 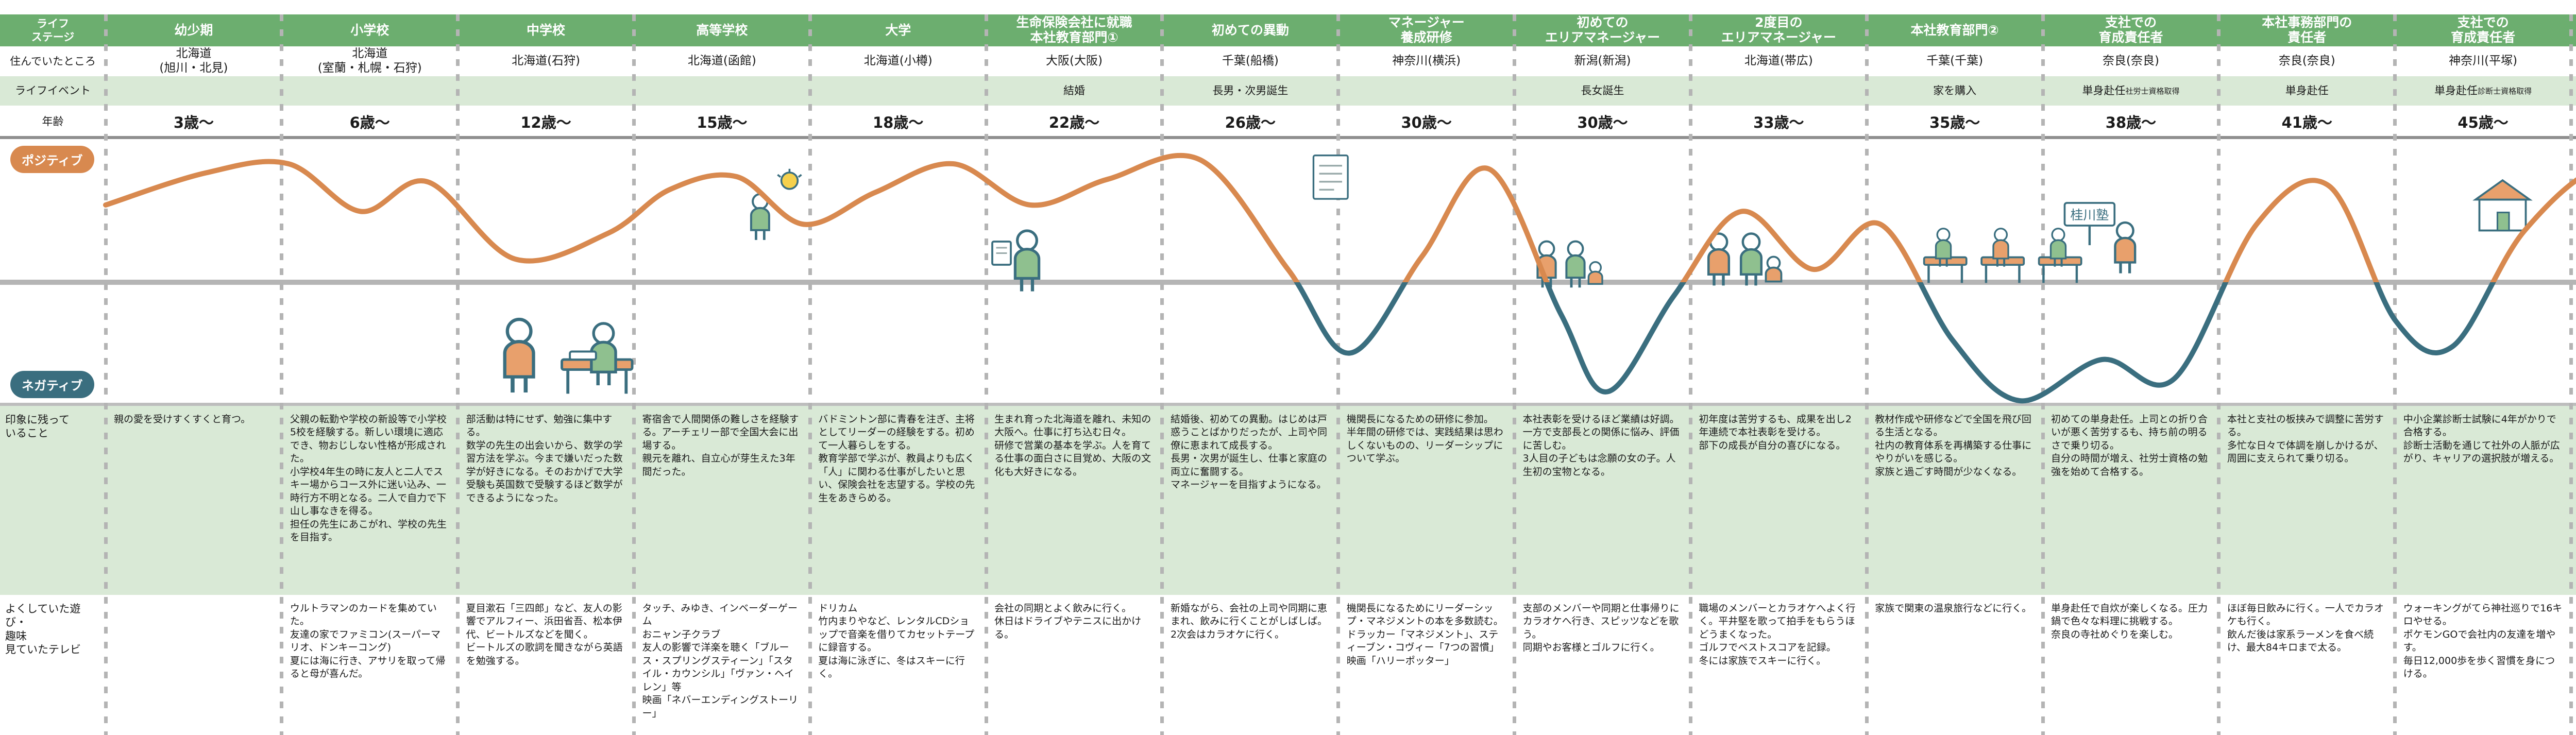 I want to click on age-cell: 22歳〜, so click(x=1074, y=122).